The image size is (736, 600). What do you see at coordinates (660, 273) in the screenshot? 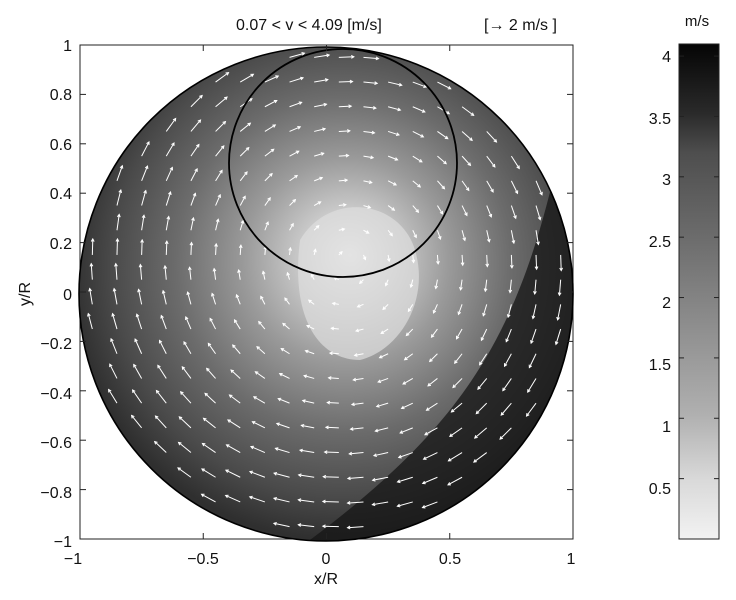
I see `colorbar-tick-labels: 0.5 1 1.5 2 2.5 3 3.5 4` at bounding box center [660, 273].